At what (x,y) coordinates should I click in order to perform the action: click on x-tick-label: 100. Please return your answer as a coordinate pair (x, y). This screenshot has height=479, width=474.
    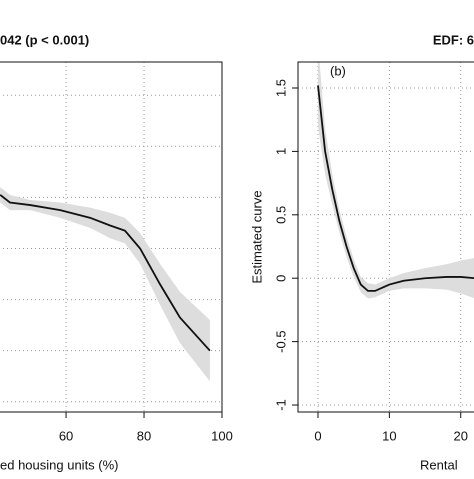
    Looking at the image, I should click on (222, 435).